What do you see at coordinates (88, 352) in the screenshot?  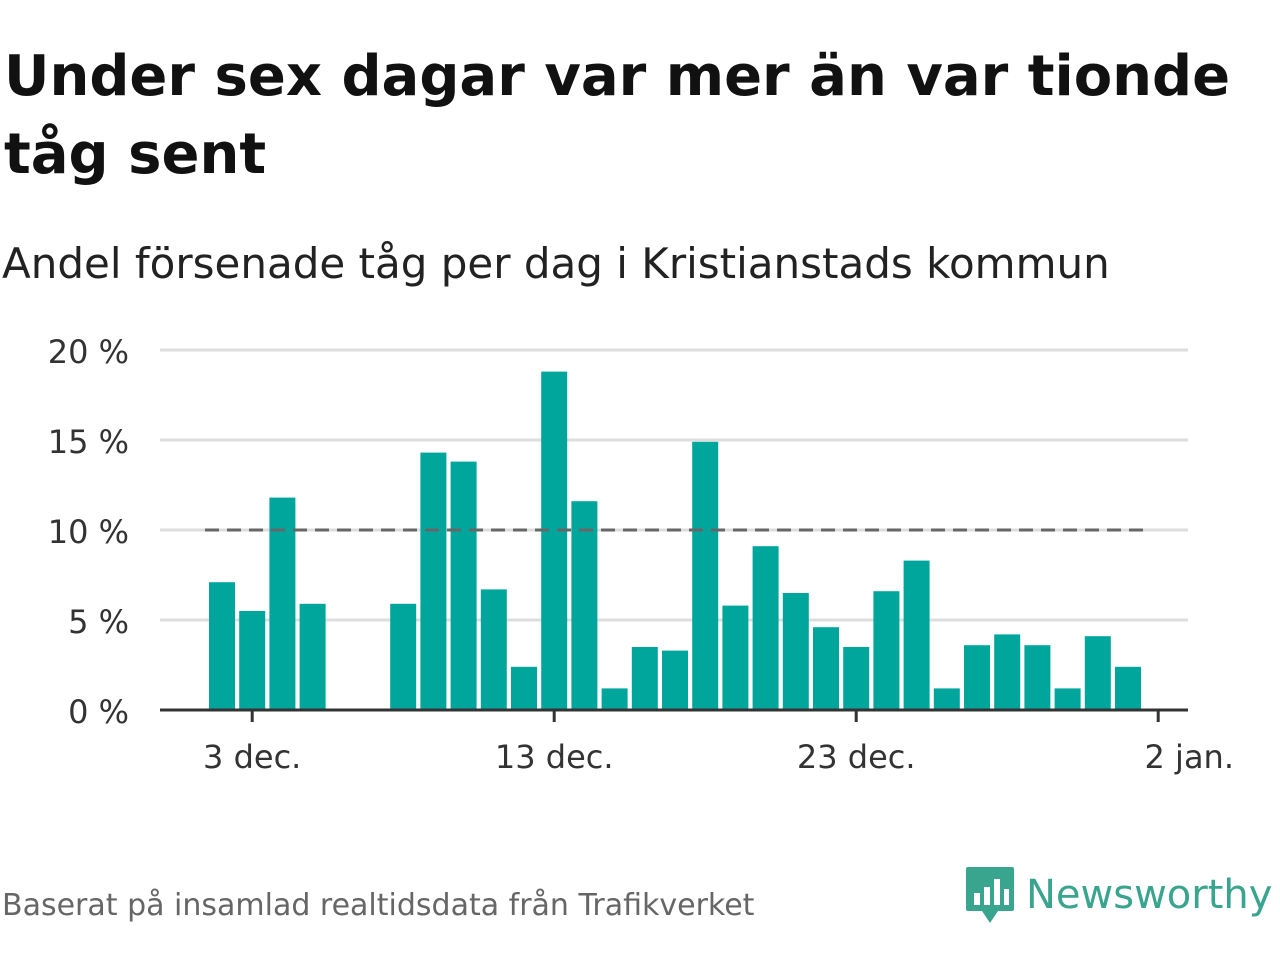 I see `y-tick-label: 20 %` at bounding box center [88, 352].